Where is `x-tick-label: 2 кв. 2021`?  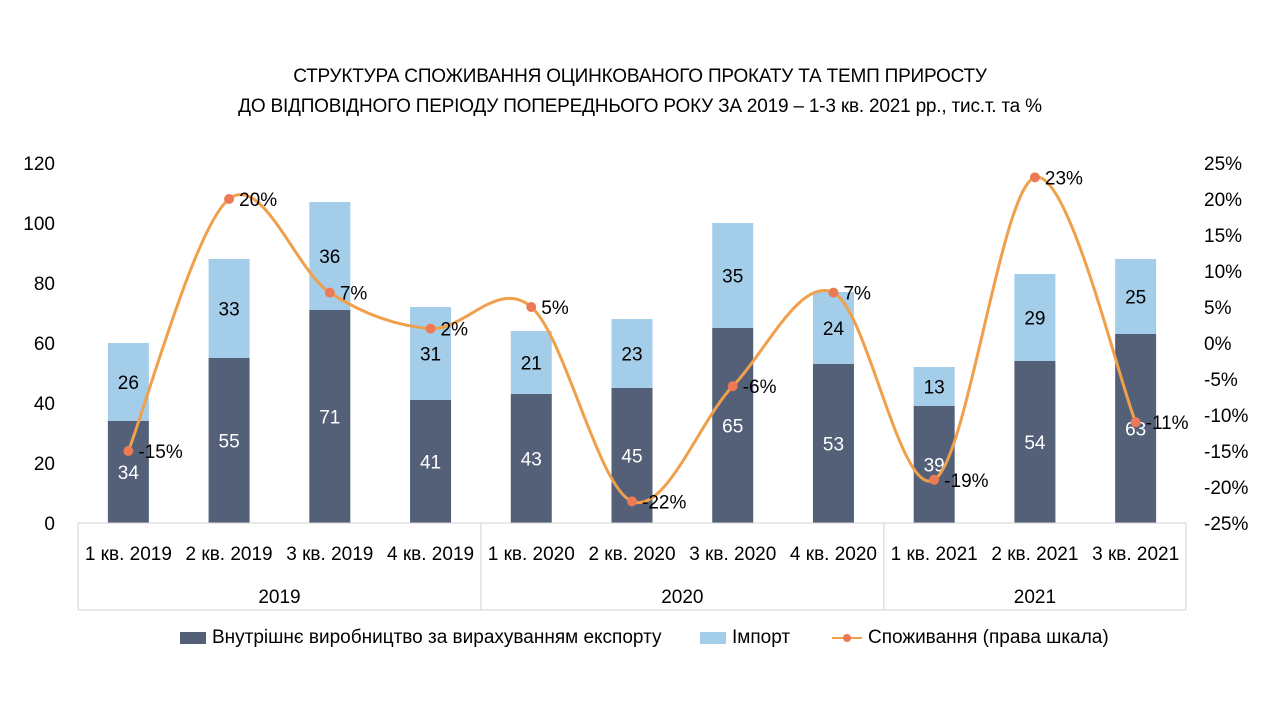 x-tick-label: 2 кв. 2021 is located at coordinates (1034, 554).